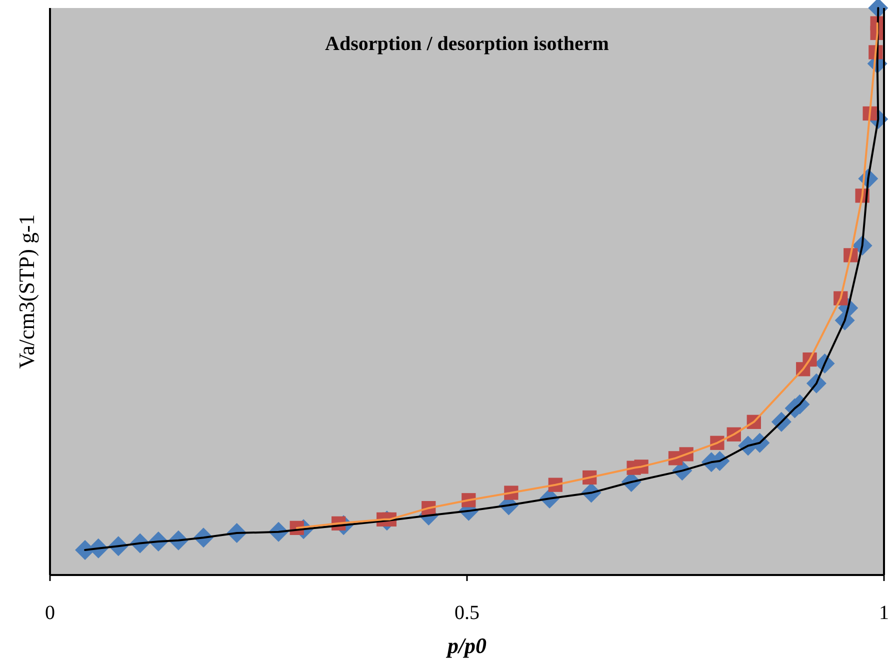 The width and height of the screenshot is (891, 665). I want to click on x-tick-label: 0.5, so click(467, 613).